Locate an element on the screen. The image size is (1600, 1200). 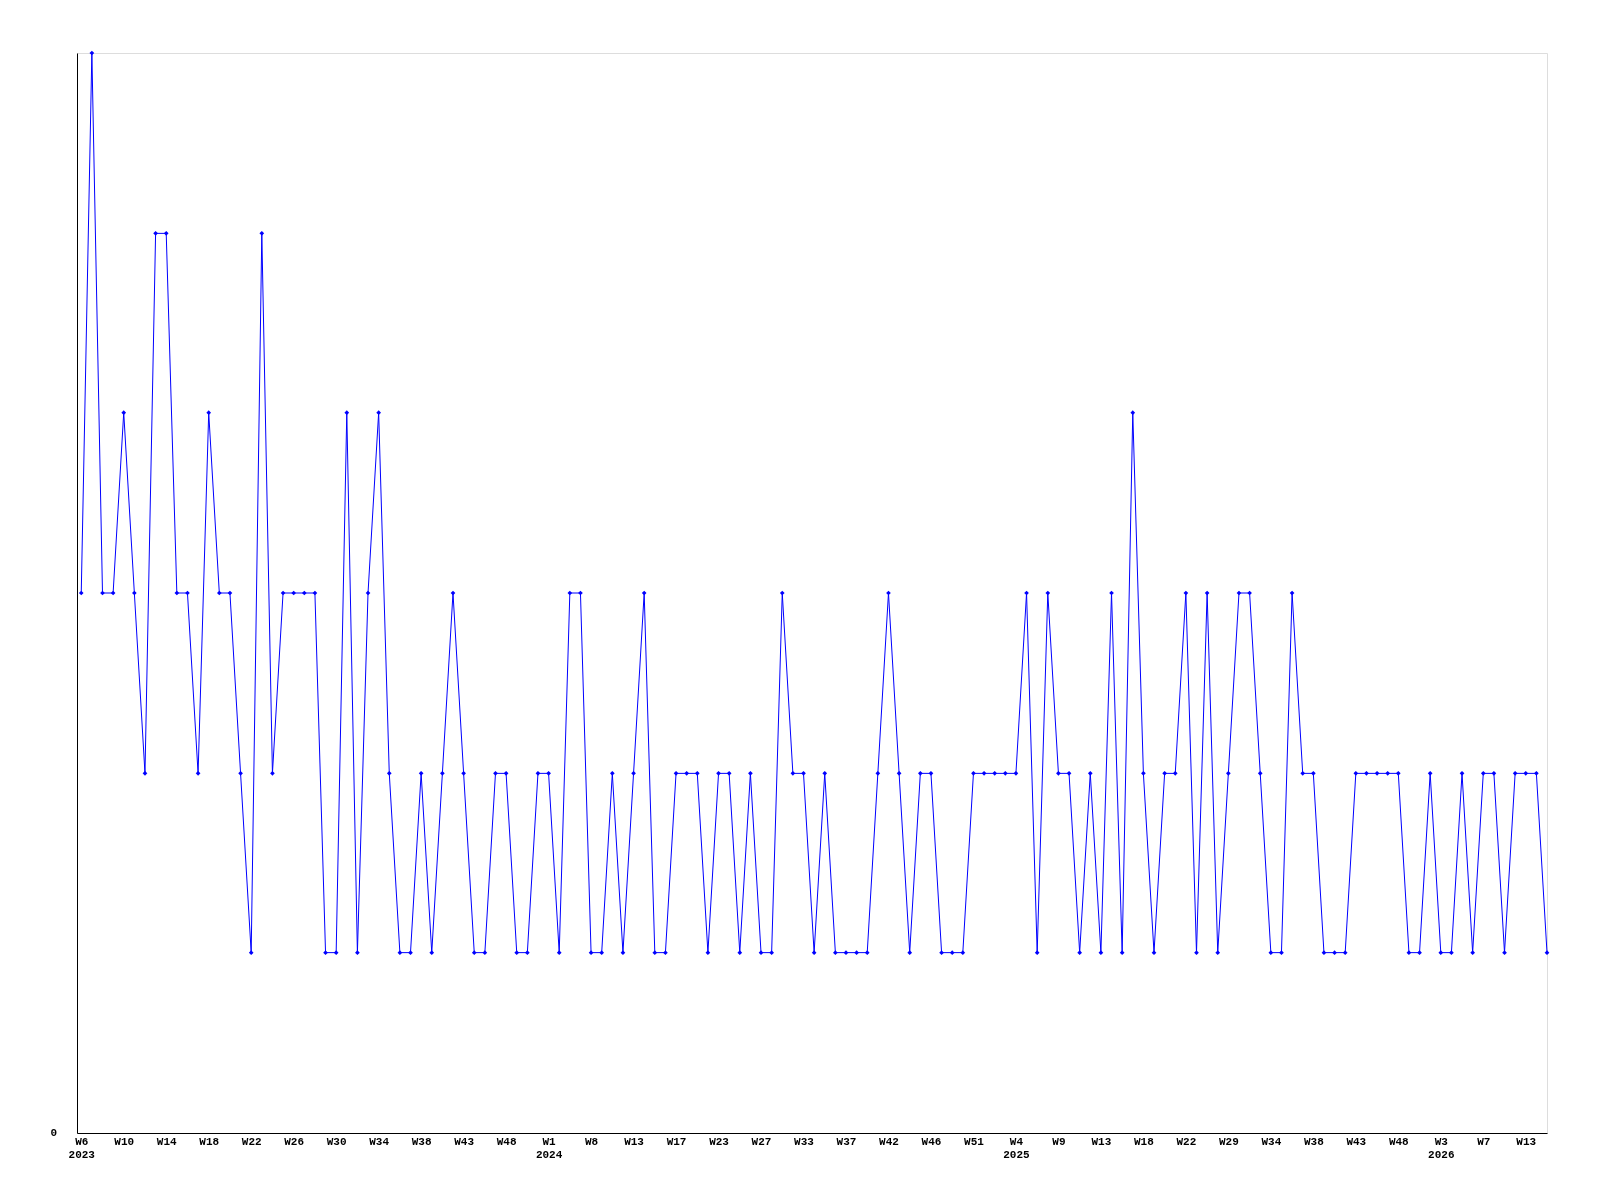
x-tick-label: W51 is located at coordinates (974, 1141).